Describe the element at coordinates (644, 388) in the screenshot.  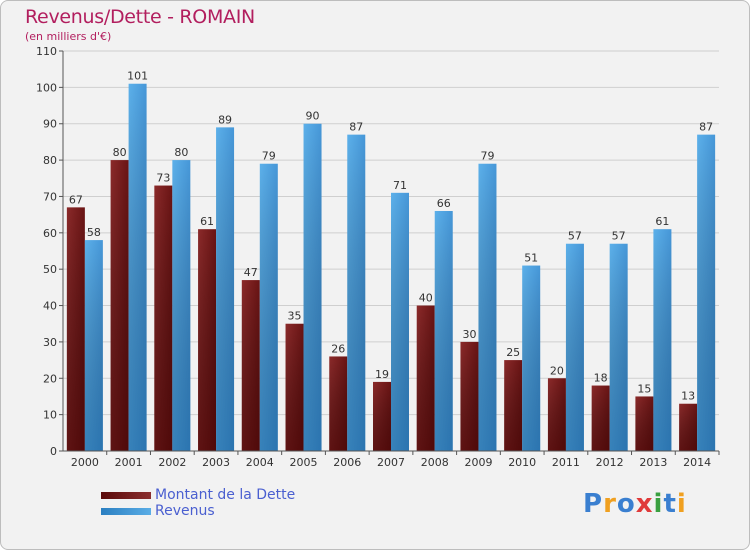
I see `data-label-dette: 15` at that location.